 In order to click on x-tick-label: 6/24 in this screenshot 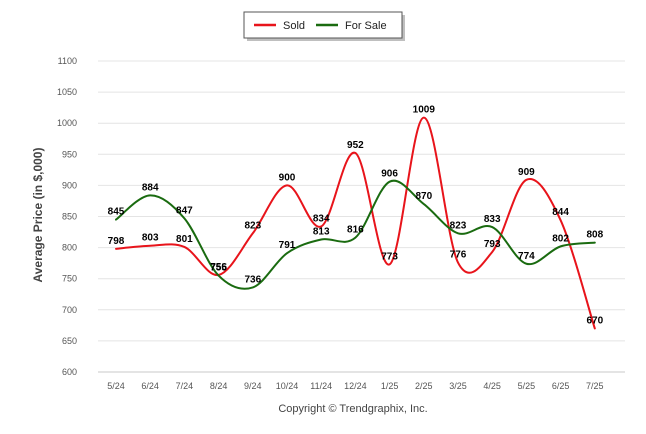, I will do `click(150, 386)`.